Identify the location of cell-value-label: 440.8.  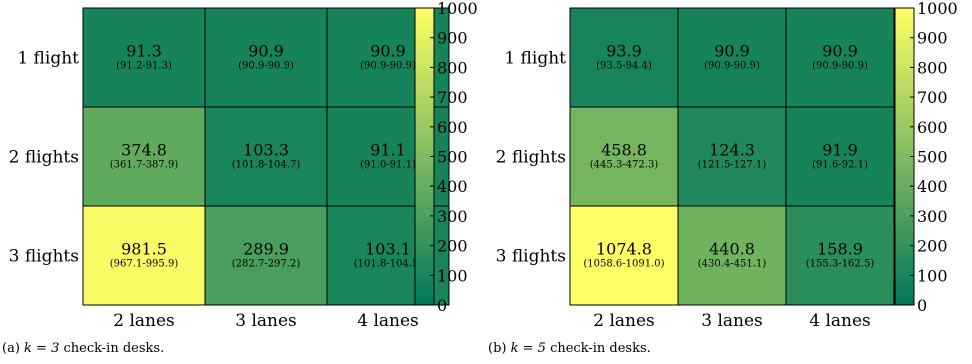
(732, 249).